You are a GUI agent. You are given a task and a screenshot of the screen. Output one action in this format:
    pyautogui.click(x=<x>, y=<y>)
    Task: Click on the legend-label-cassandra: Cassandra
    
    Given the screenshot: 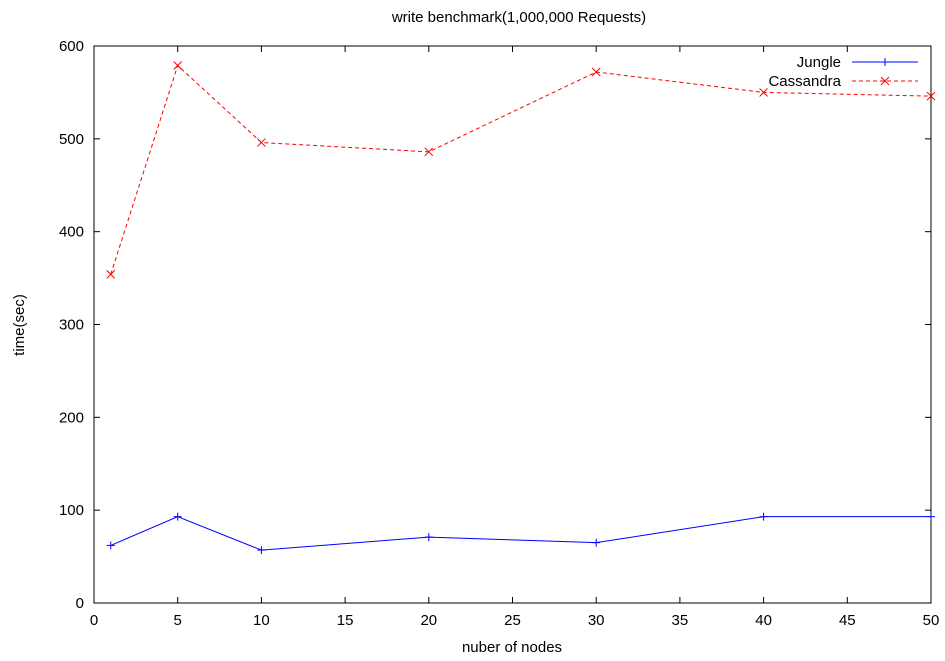 What is the action you would take?
    pyautogui.click(x=804, y=81)
    